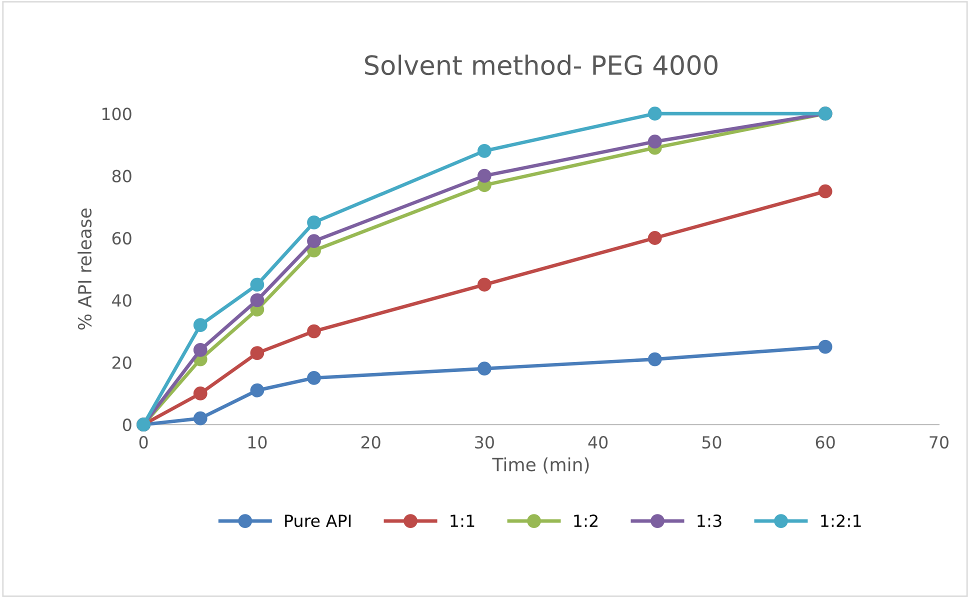  What do you see at coordinates (318, 521) in the screenshot?
I see `legend-label: Pure API` at bounding box center [318, 521].